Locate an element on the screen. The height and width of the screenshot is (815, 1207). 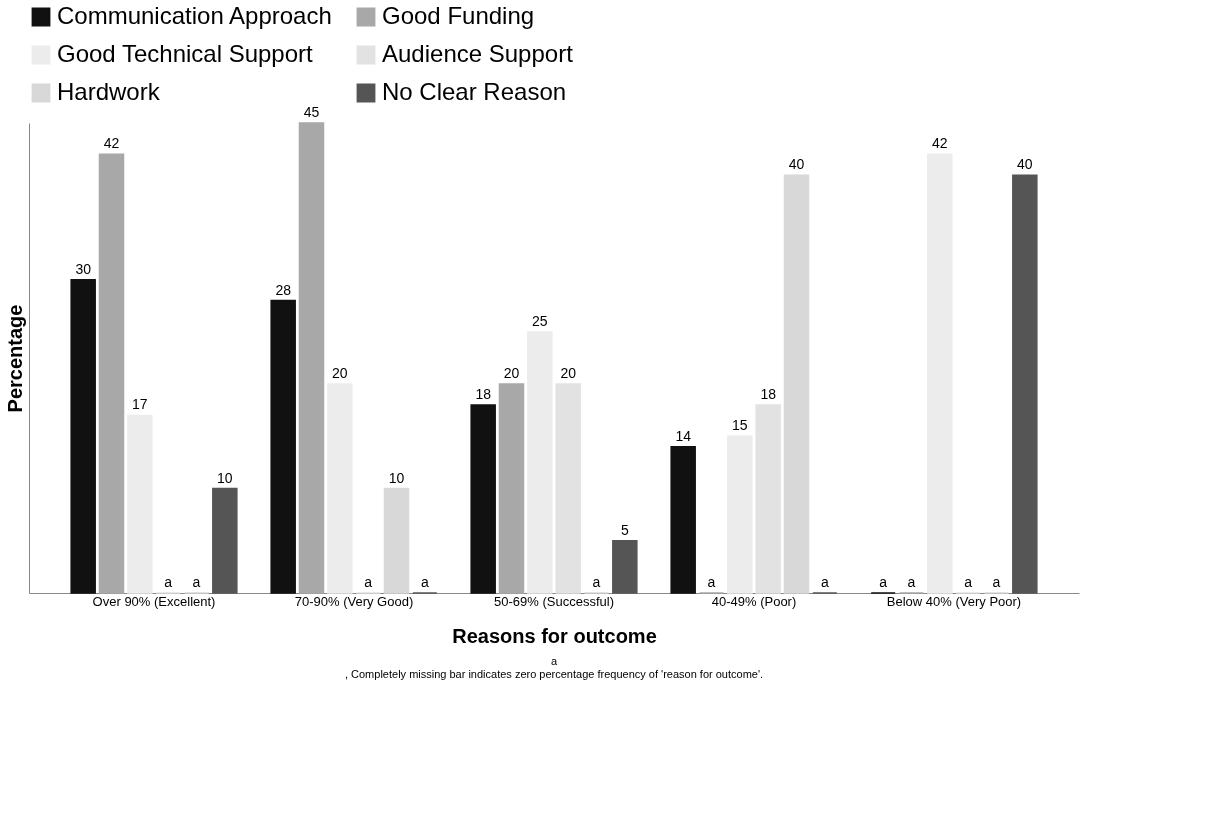
data-label: 5 is located at coordinates (624, 529).